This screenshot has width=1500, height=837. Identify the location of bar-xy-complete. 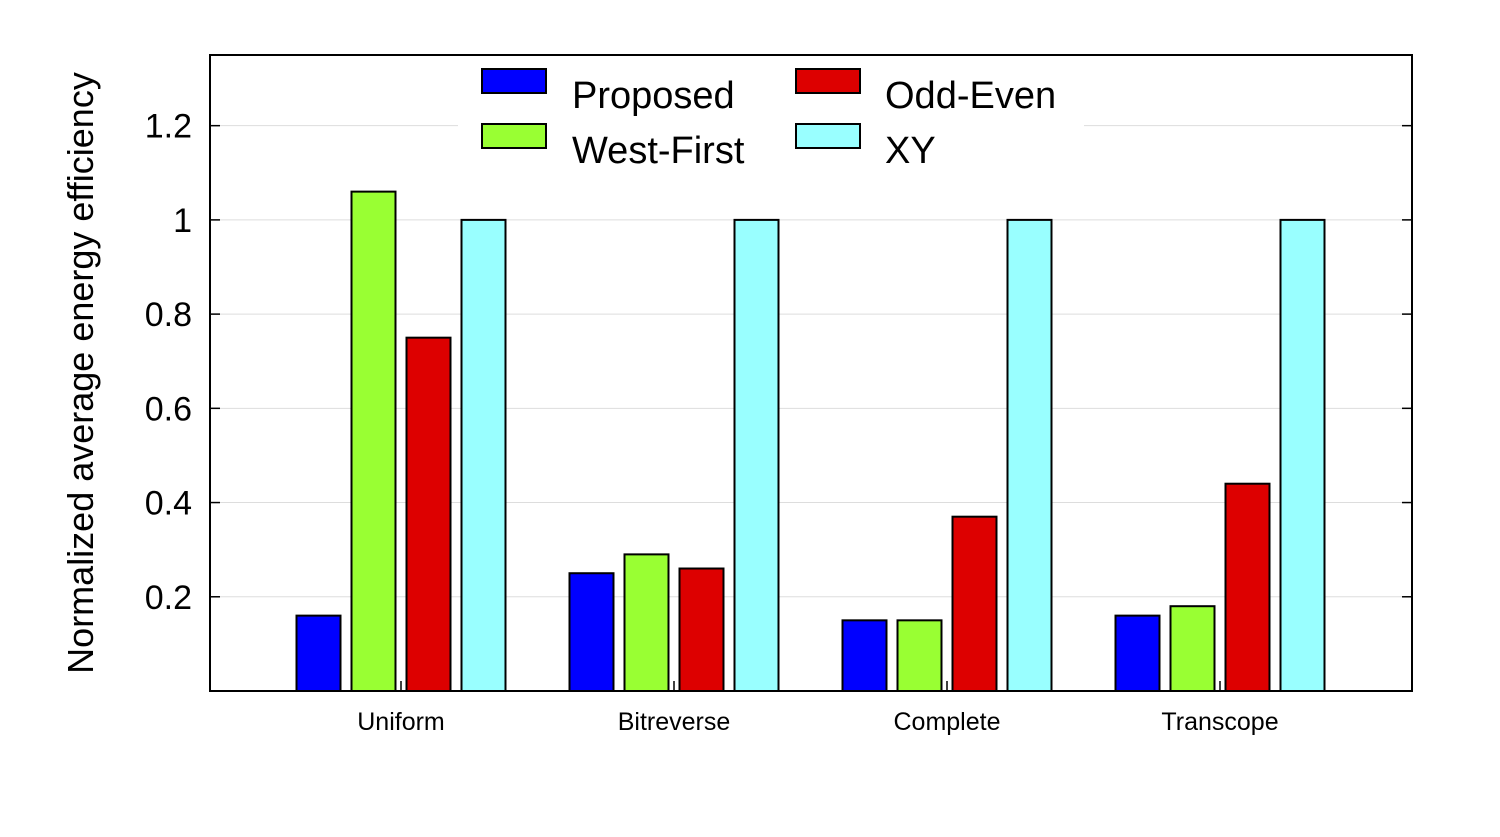
(1029, 455).